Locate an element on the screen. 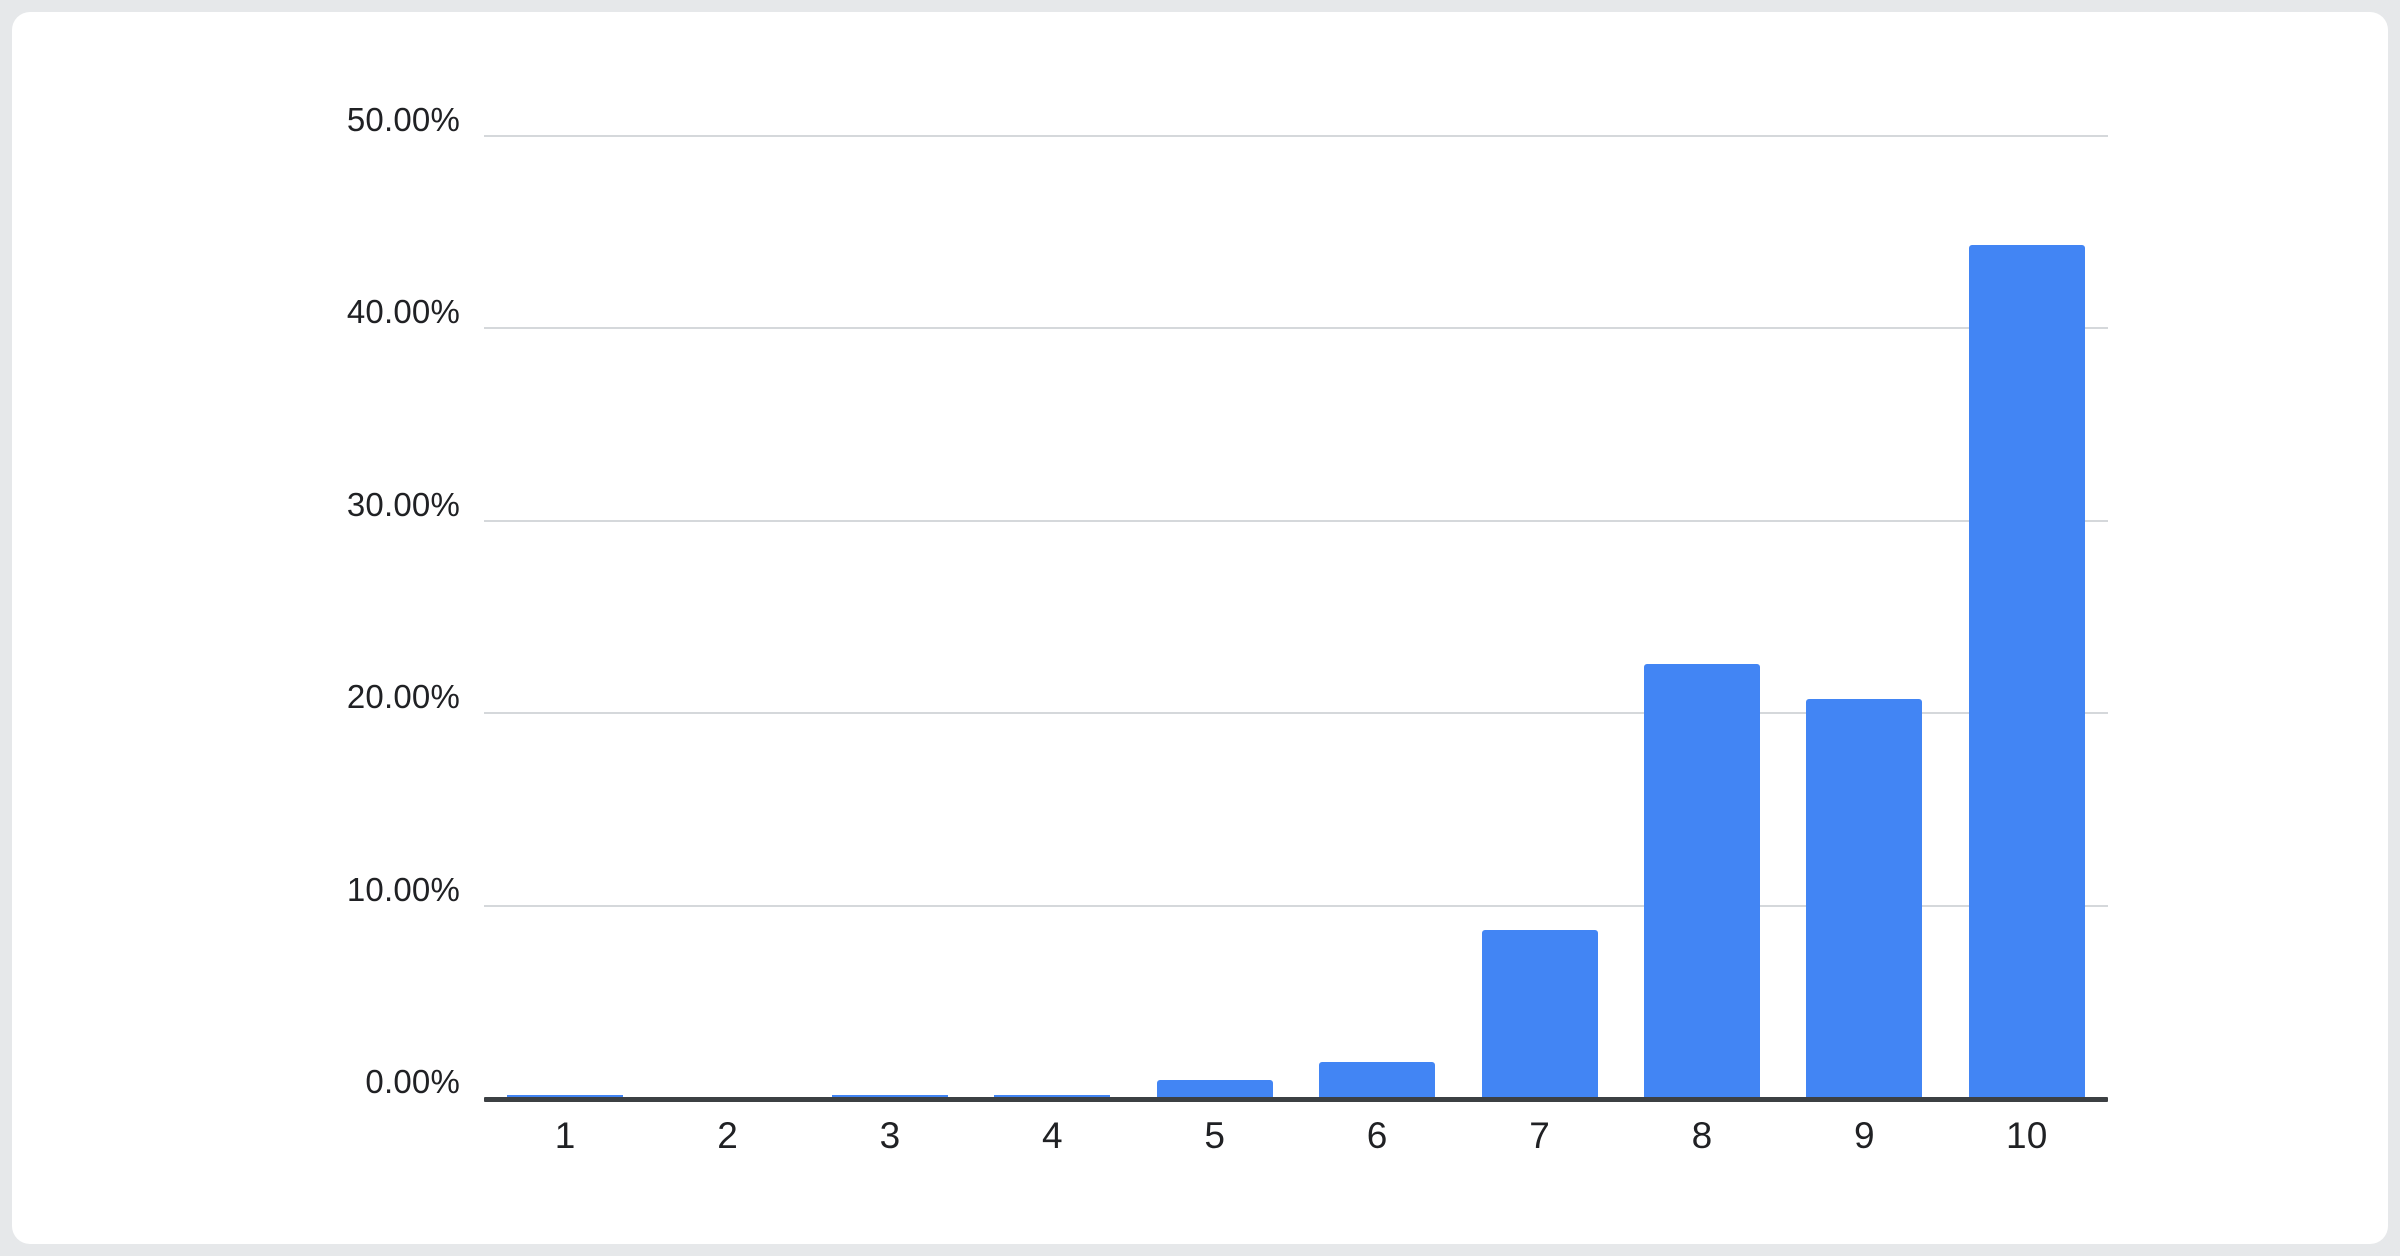  x-tick-label: 6 is located at coordinates (1377, 1135).